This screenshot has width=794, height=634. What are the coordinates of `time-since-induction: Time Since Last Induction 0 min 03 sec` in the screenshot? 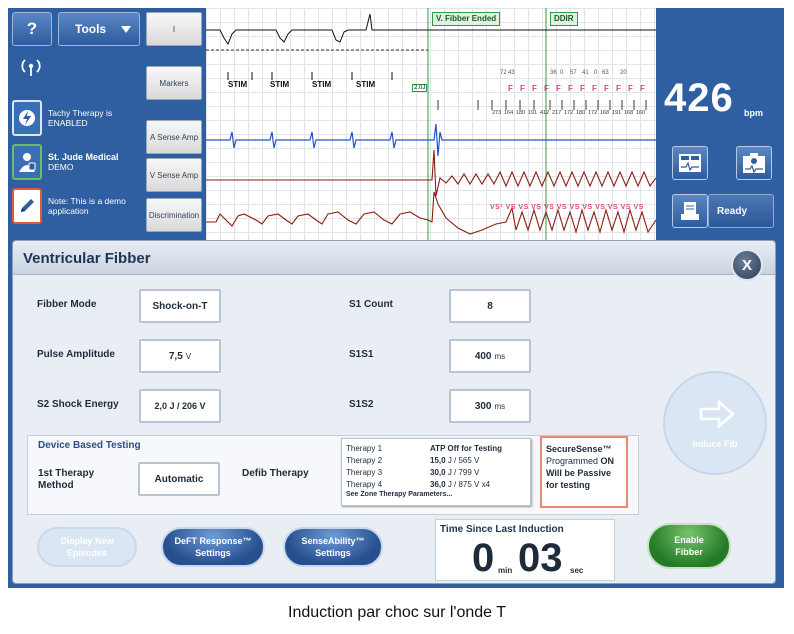 It's located at (525, 550).